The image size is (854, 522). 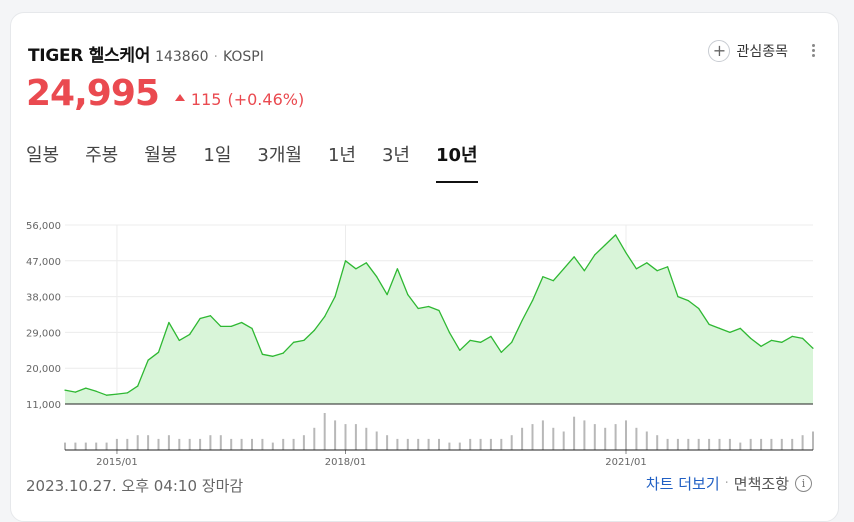 I want to click on more-options-icon, so click(x=813, y=52).